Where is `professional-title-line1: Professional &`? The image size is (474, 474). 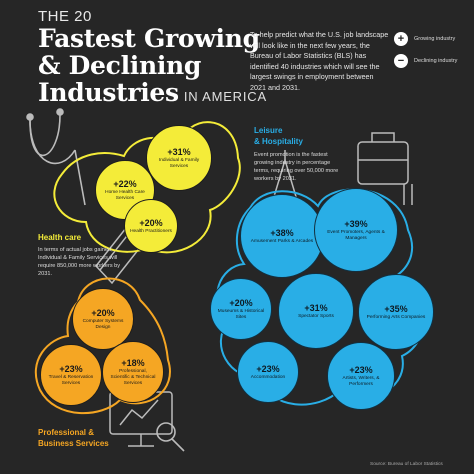 professional-title-line1: Professional & is located at coordinates (66, 432).